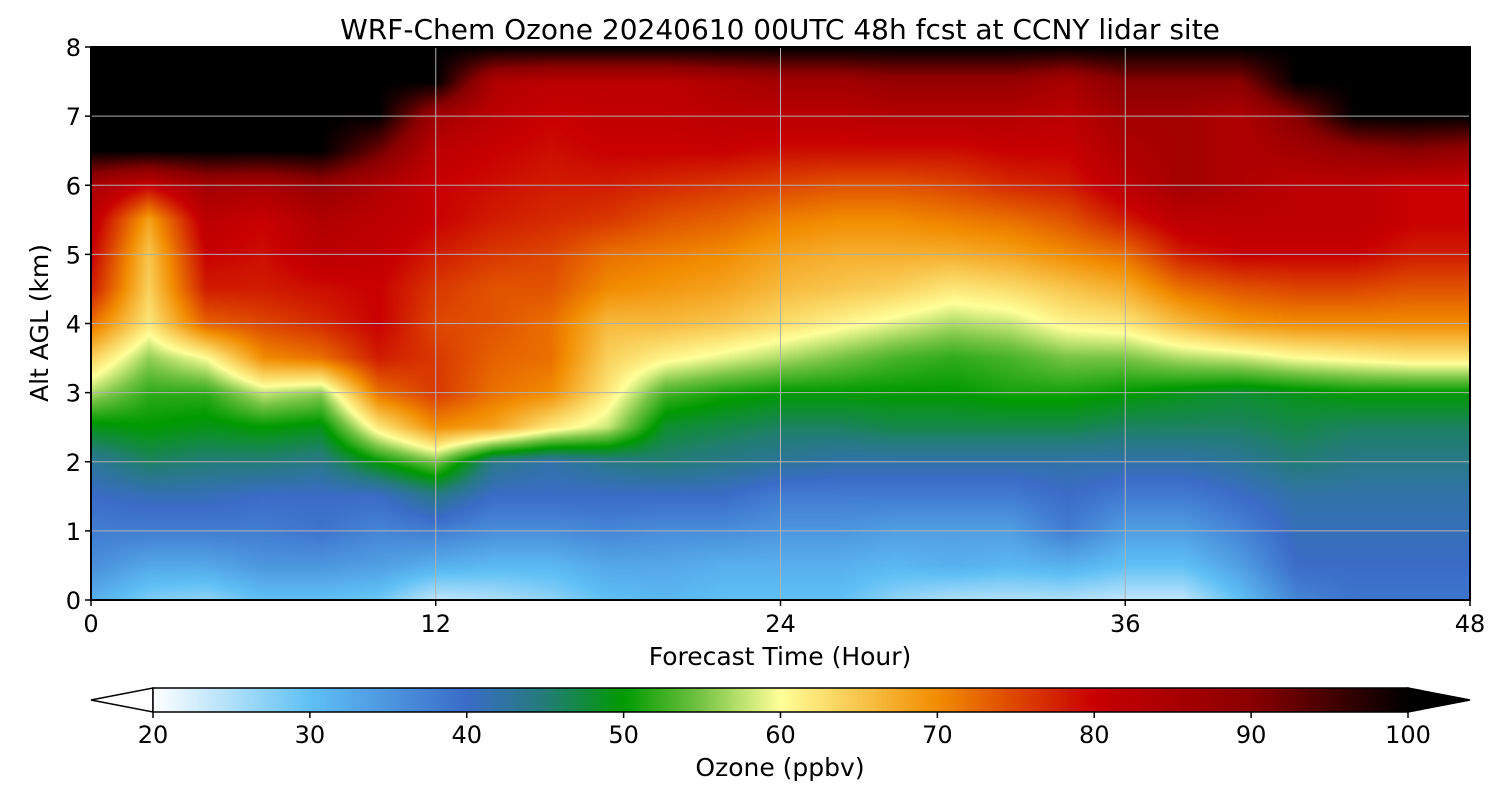 The height and width of the screenshot is (800, 1500). I want to click on y-tick-label: 0, so click(73, 601).